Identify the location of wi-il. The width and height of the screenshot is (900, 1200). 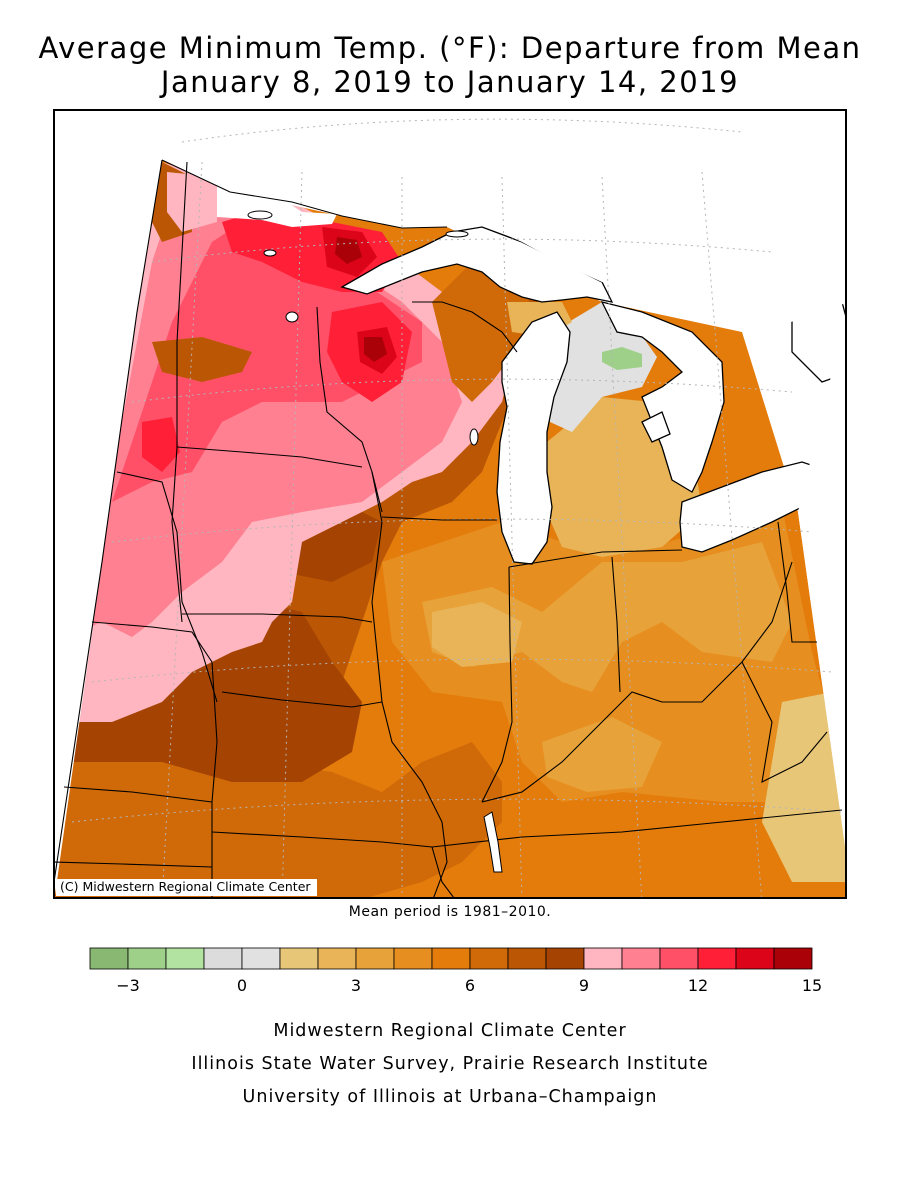
(439, 518).